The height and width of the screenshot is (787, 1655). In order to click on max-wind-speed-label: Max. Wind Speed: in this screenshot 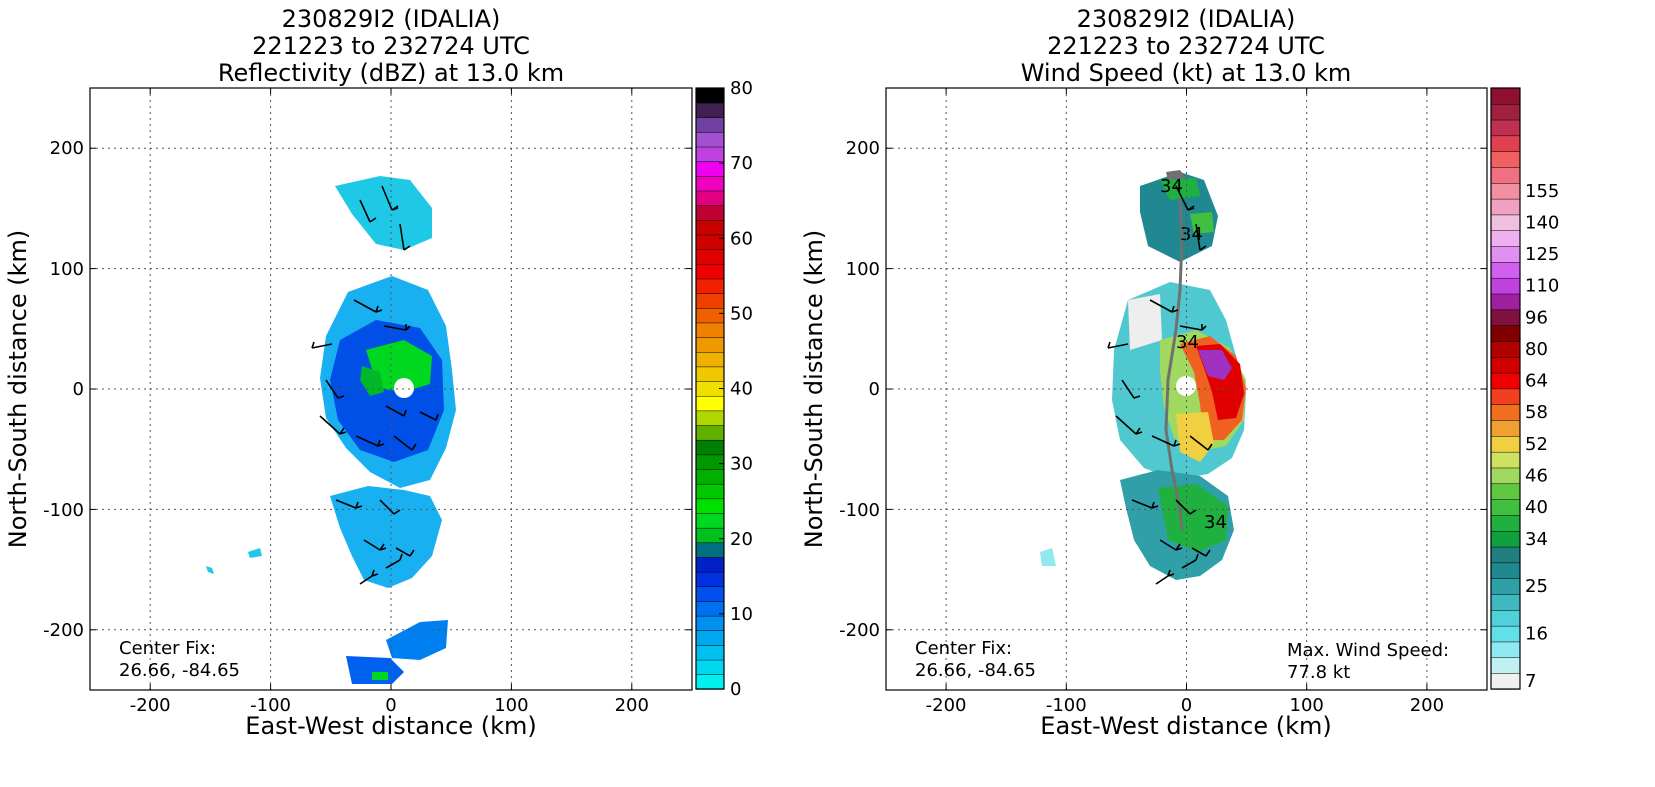, I will do `click(1368, 650)`.